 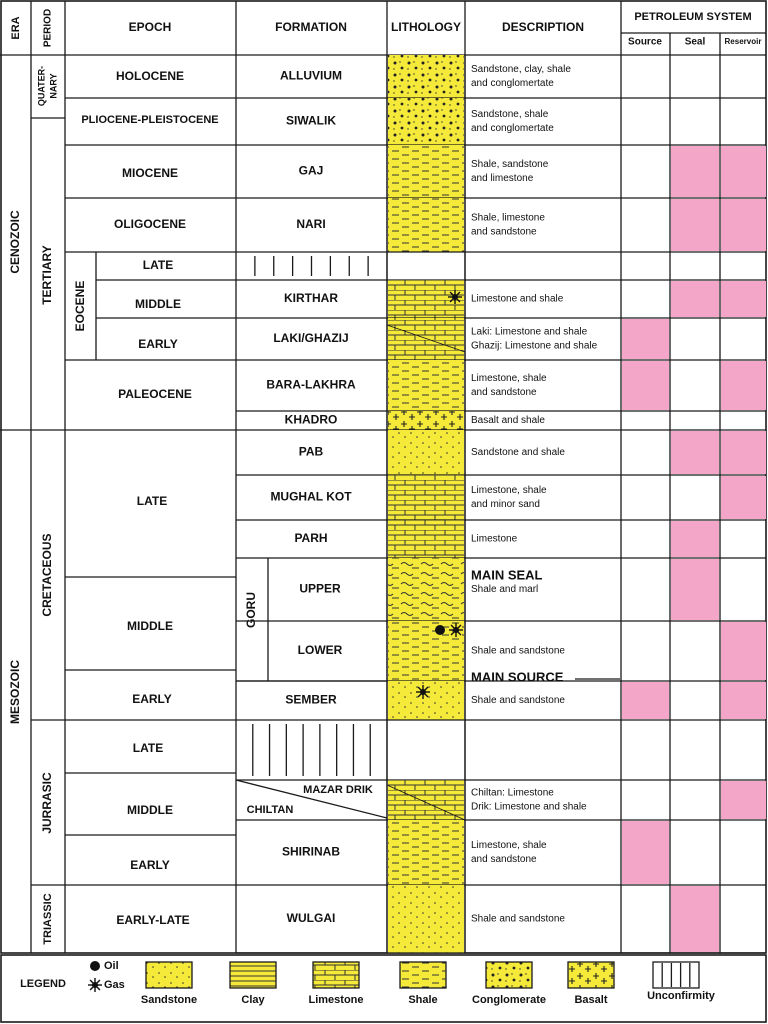 What do you see at coordinates (335, 1000) in the screenshot?
I see `legend-limestone-label: Limestone` at bounding box center [335, 1000].